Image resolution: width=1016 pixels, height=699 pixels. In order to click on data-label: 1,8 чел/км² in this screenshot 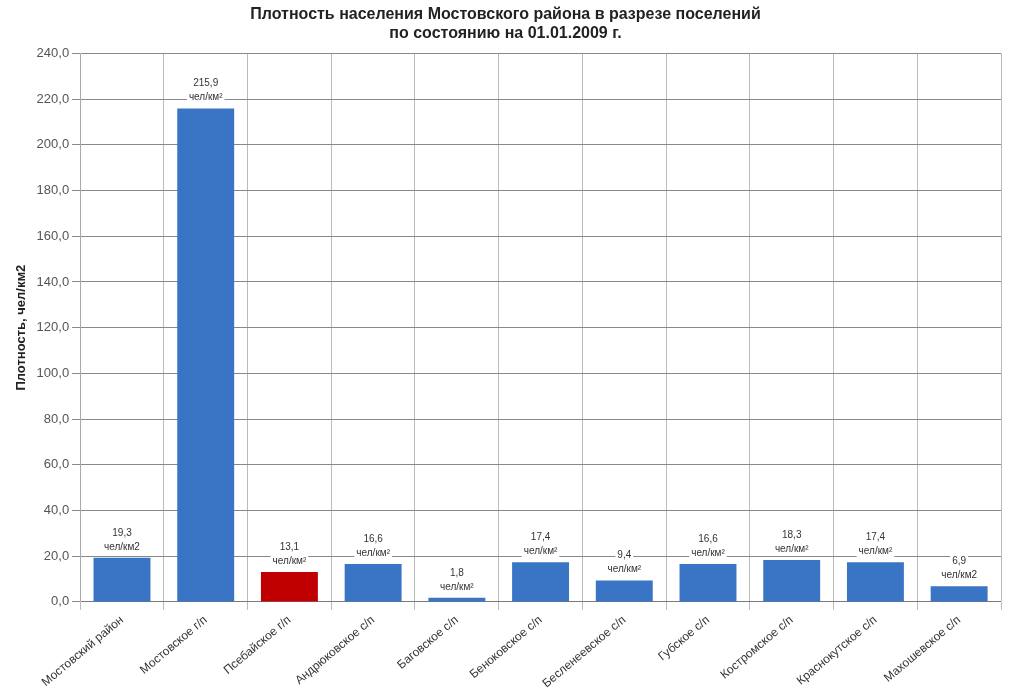, I will do `click(457, 579)`.